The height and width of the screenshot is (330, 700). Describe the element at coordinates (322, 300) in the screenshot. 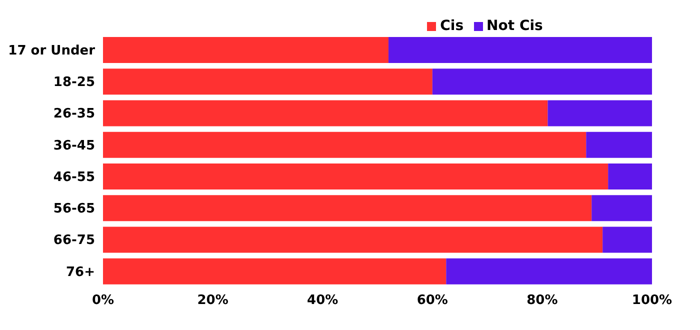

I see `x-tick-label: 40%` at that location.